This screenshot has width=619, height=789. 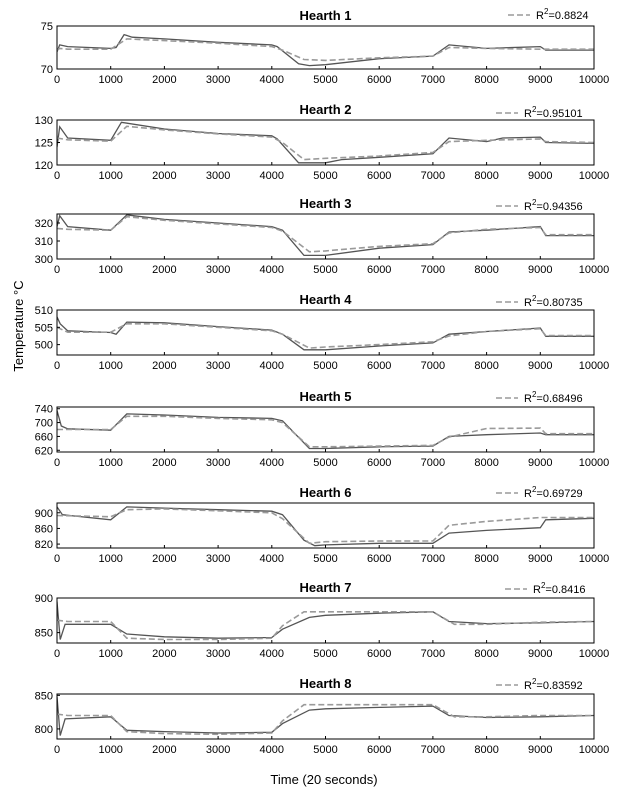 What do you see at coordinates (44, 529) in the screenshot?
I see `y-tick-label: 860` at bounding box center [44, 529].